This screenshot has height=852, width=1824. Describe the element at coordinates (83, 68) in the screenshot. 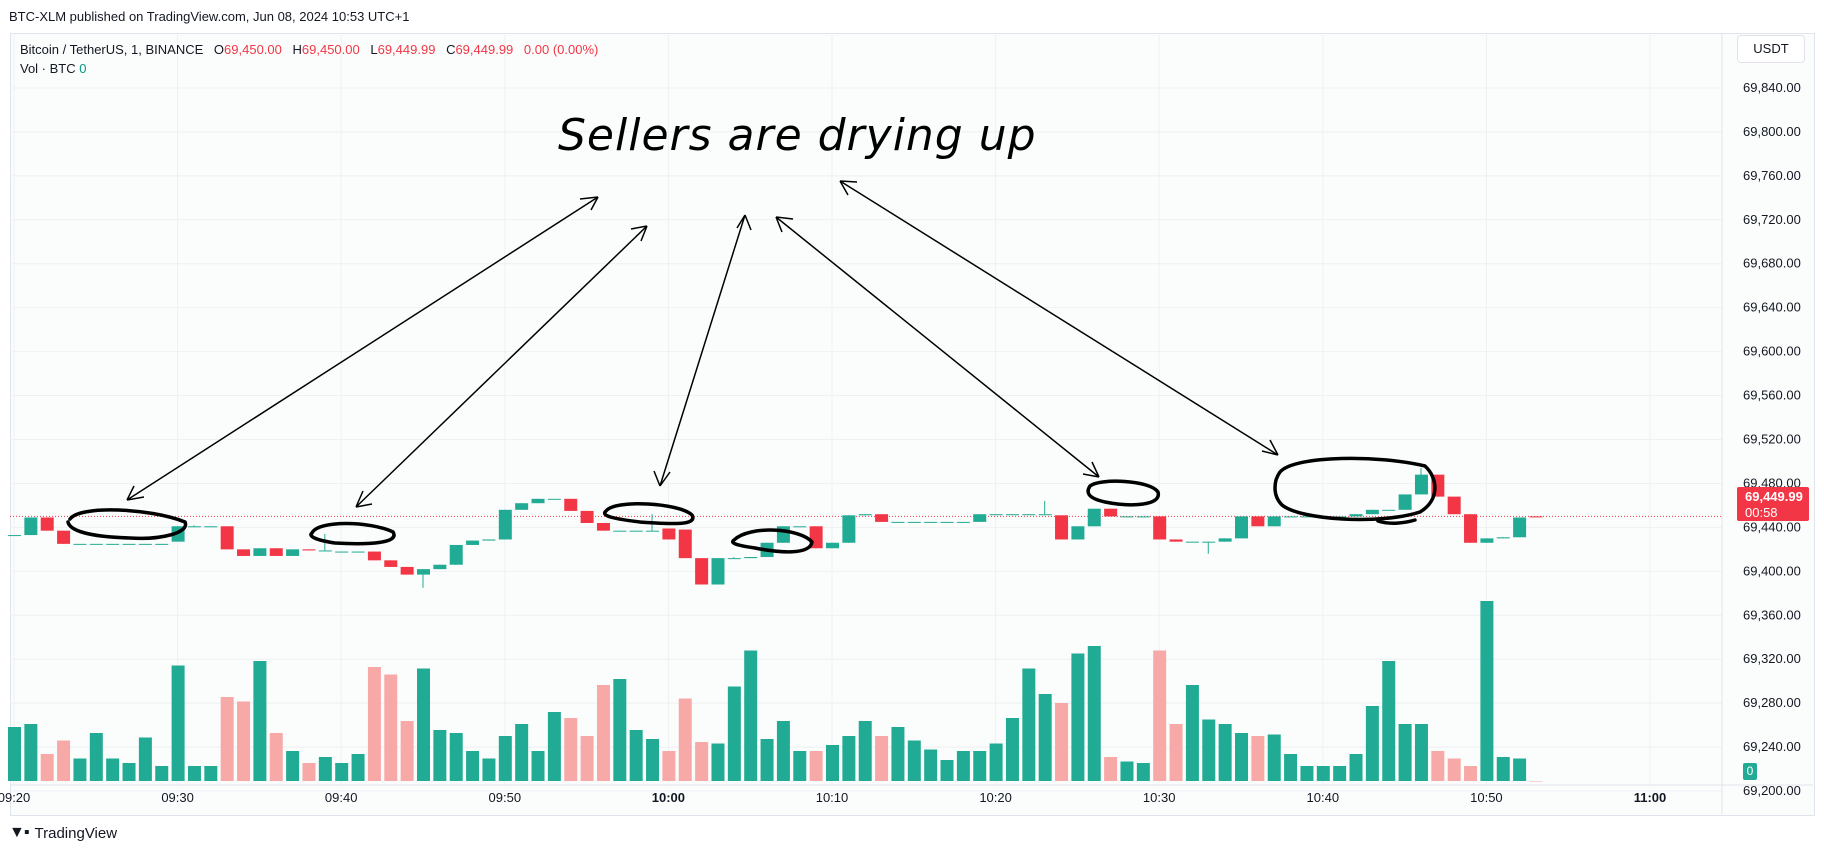

I see `volume-value: 0` at that location.